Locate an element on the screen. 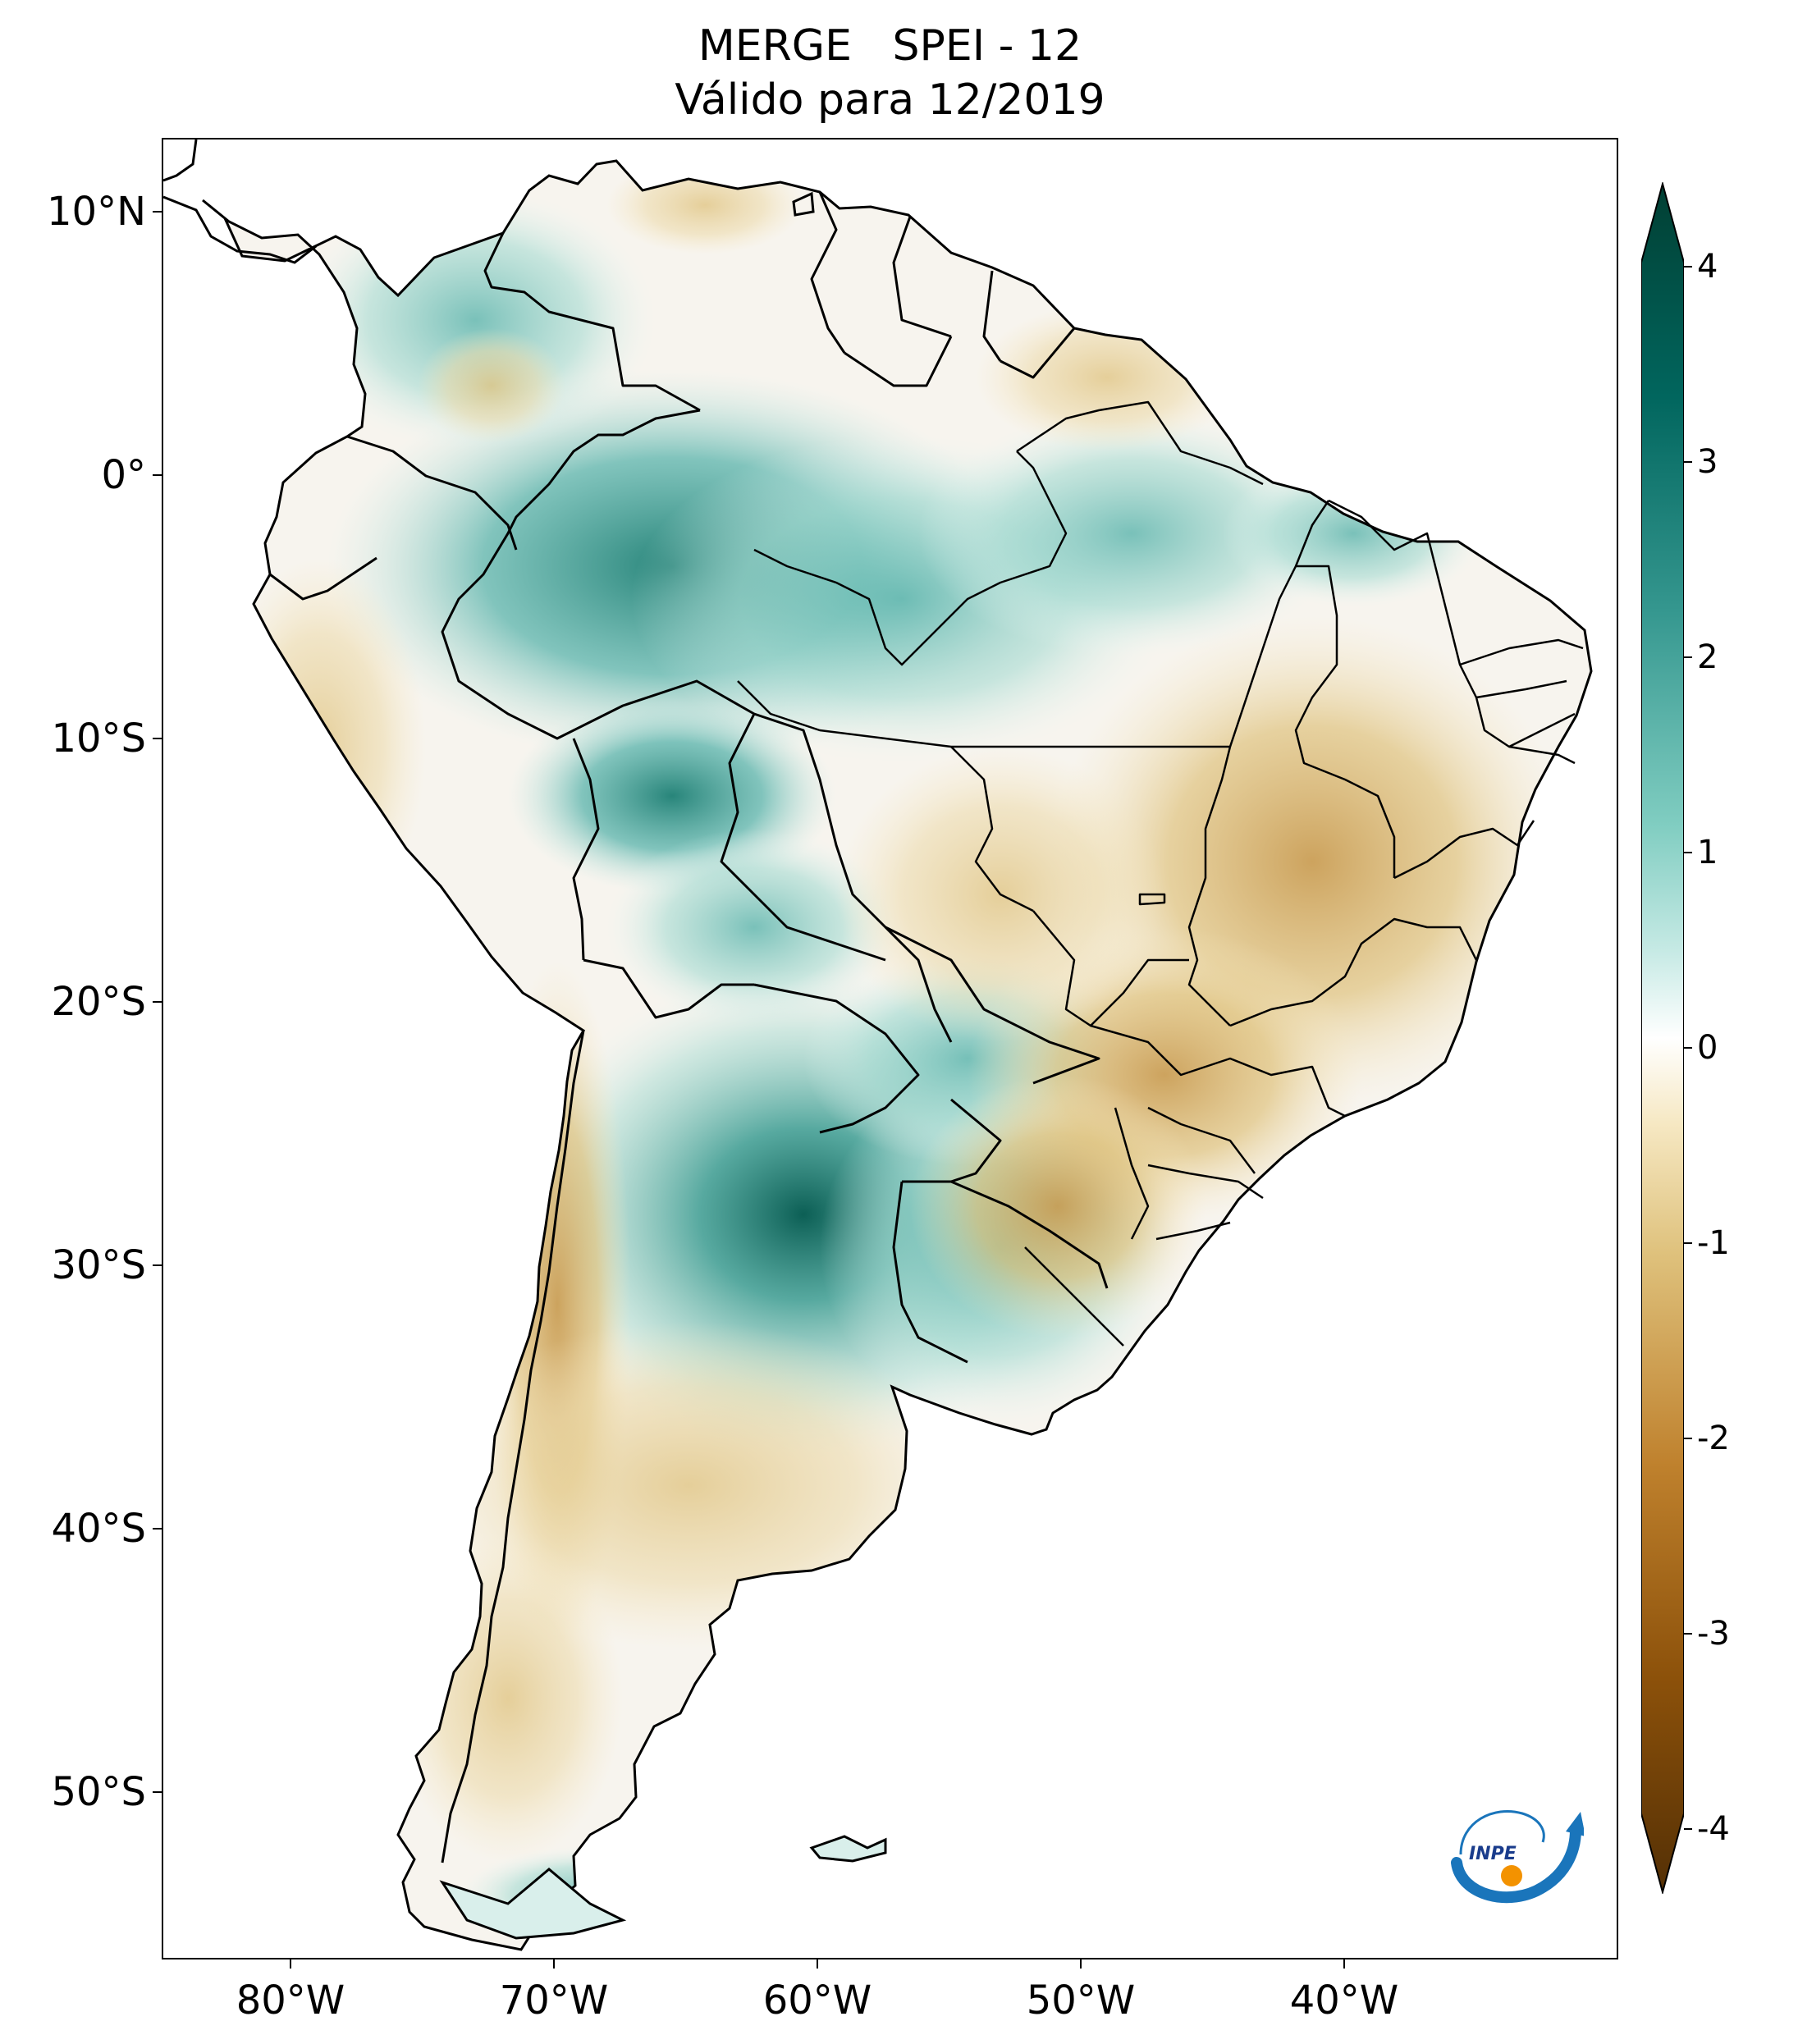 The height and width of the screenshot is (2044, 1798). colorbar-label: -2 is located at coordinates (1713, 1438).